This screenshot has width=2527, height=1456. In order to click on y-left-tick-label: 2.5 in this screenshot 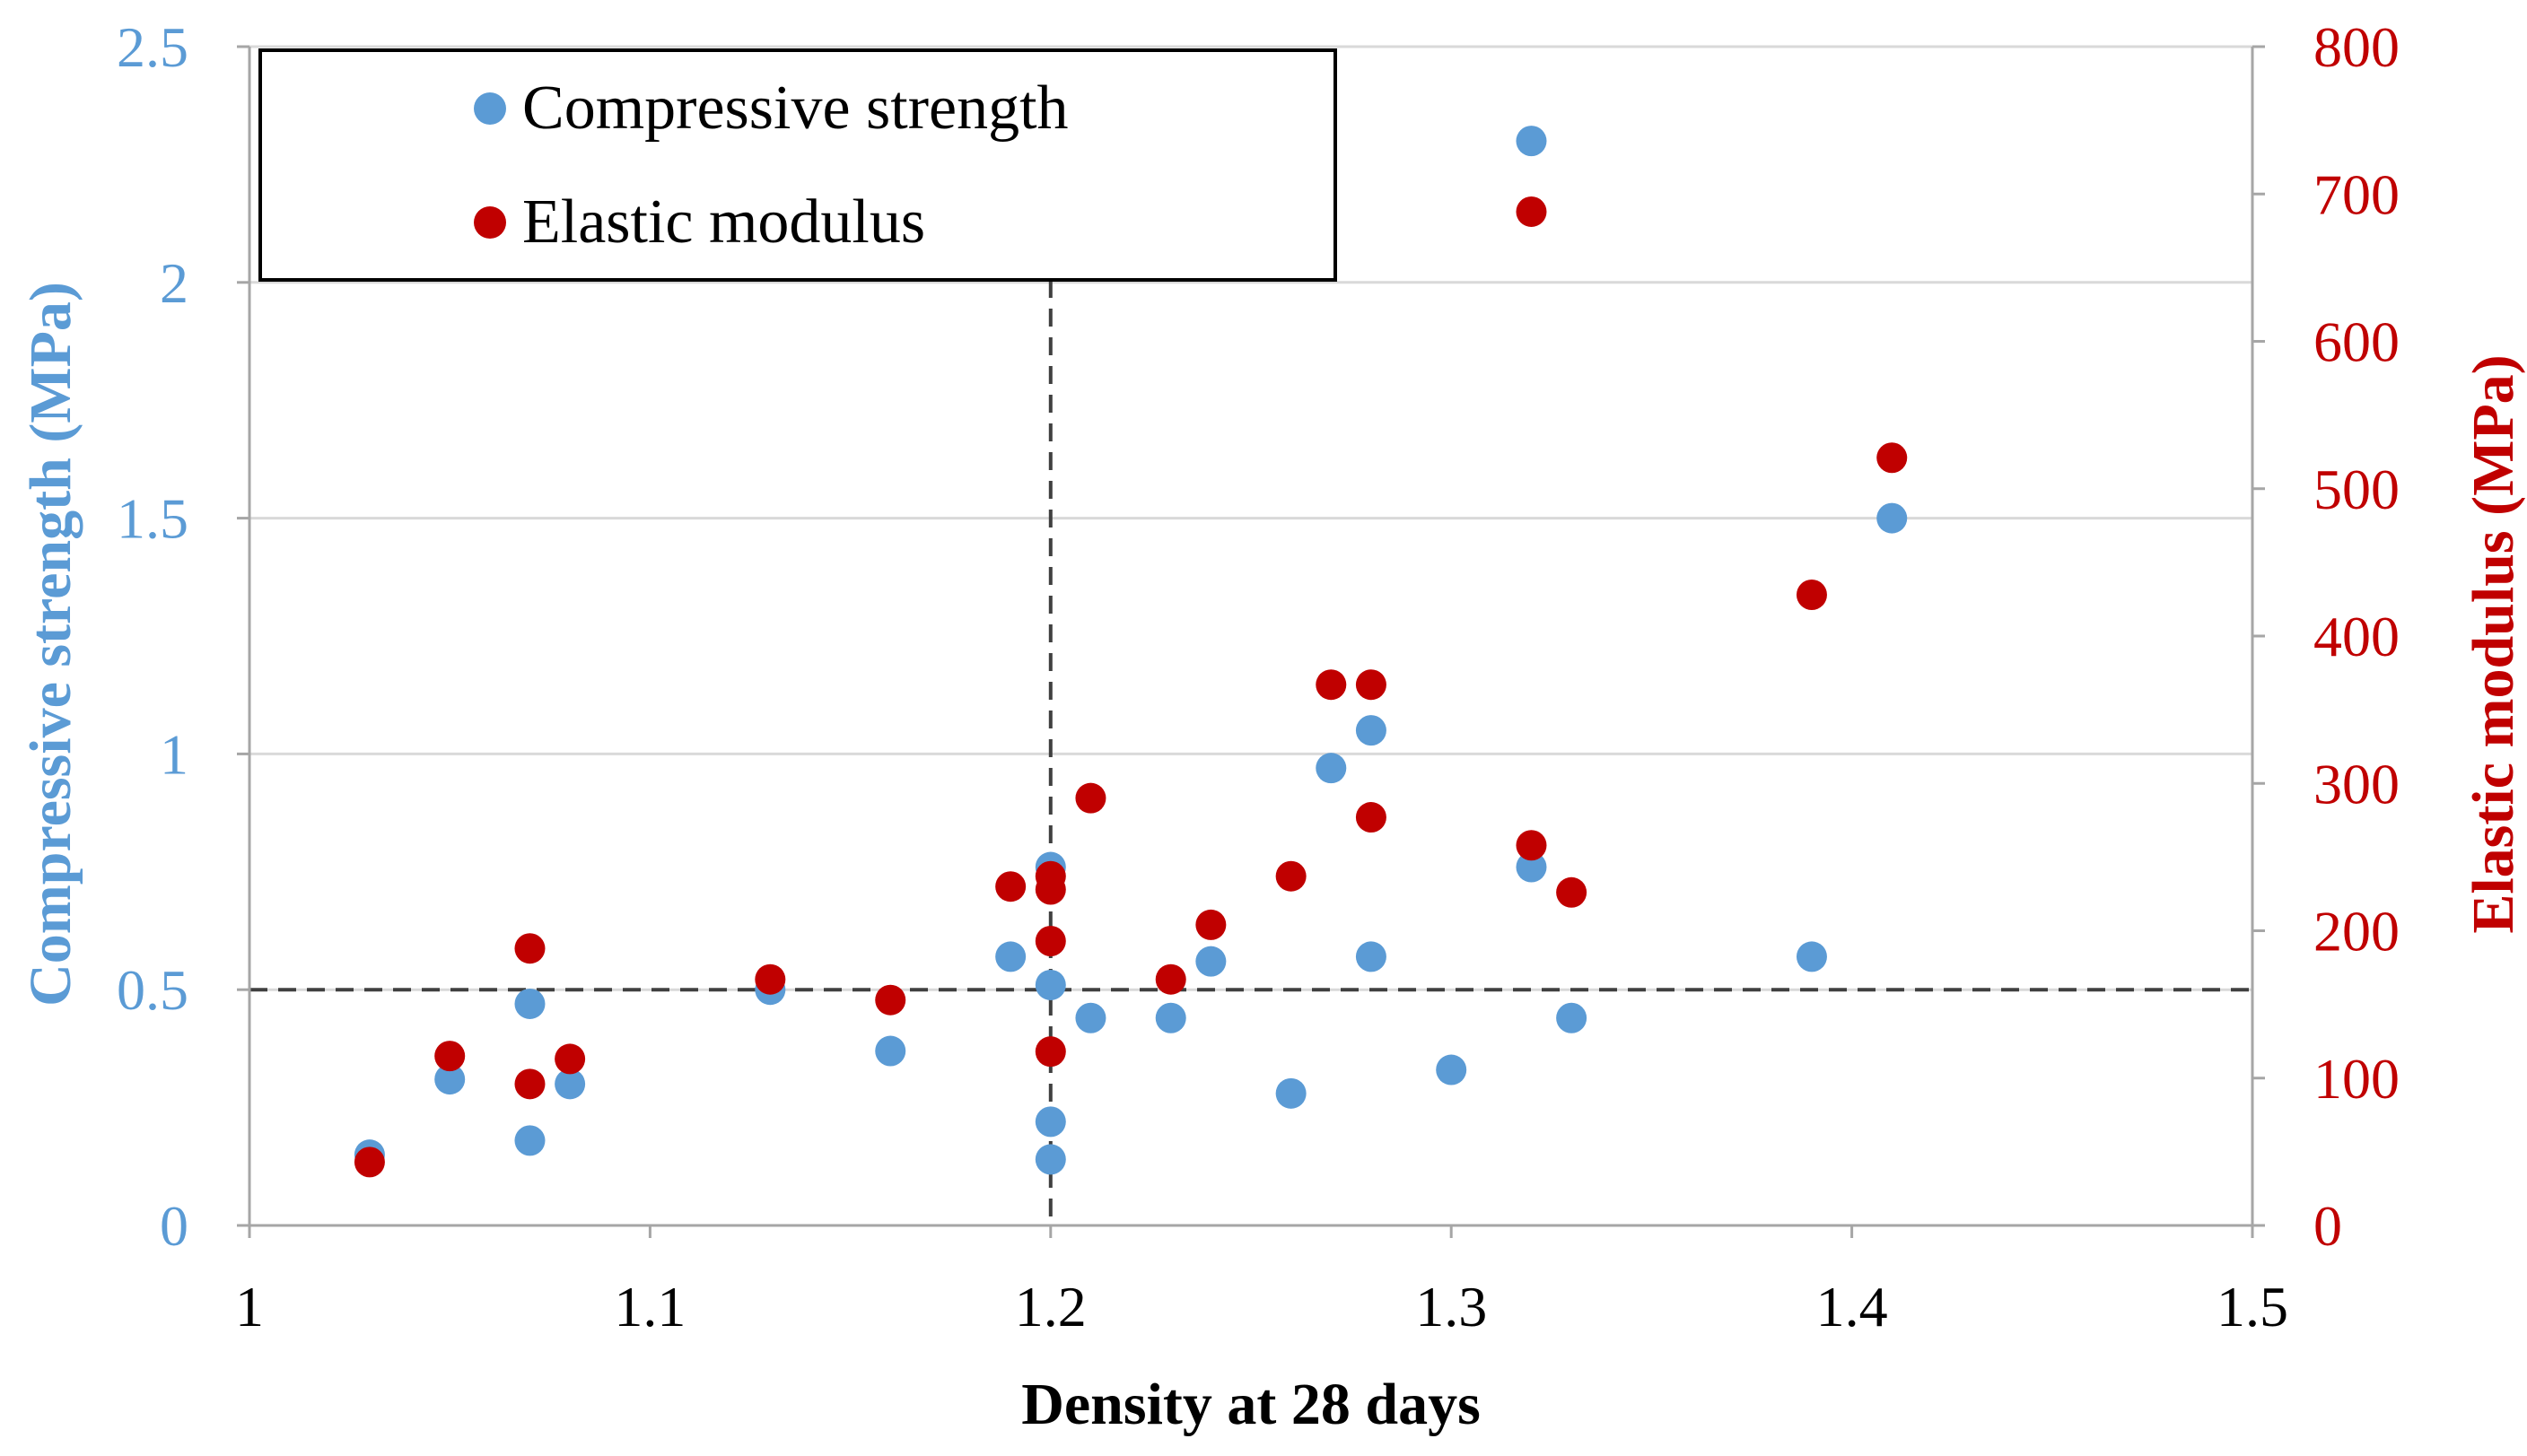, I will do `click(152, 47)`.